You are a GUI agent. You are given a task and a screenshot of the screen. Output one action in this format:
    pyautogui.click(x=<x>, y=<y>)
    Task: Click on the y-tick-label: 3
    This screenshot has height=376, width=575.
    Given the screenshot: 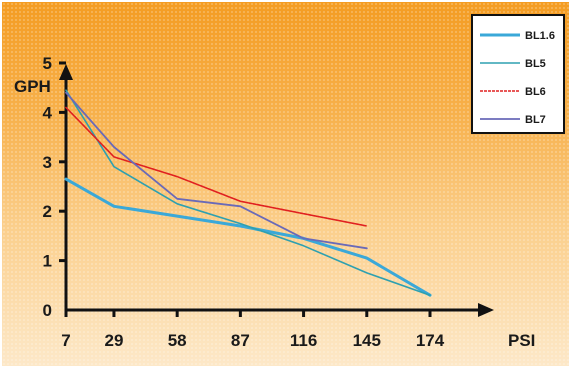 What is the action you would take?
    pyautogui.click(x=47, y=162)
    